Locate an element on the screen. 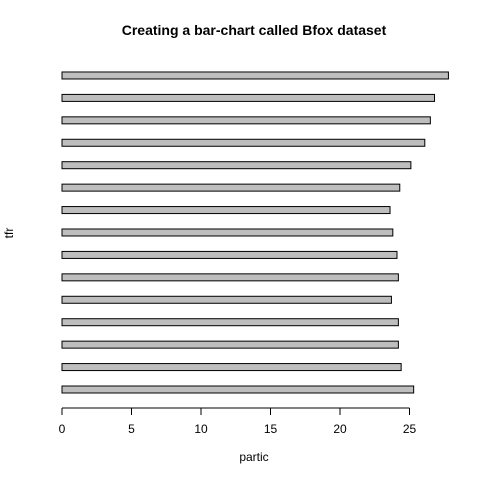  chart-title: Creating a bar-chart called Bfox dataset is located at coordinates (254, 30).